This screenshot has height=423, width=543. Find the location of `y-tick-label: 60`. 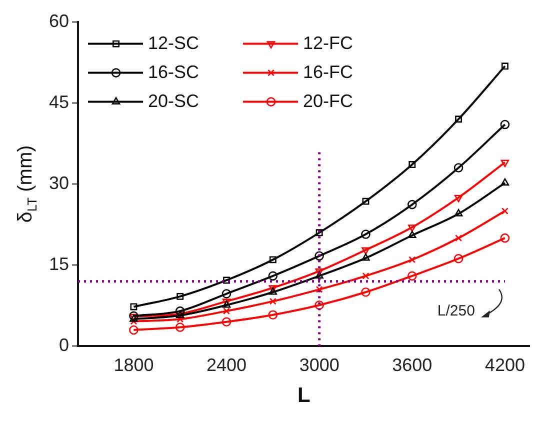

y-tick-label: 60 is located at coordinates (59, 20).